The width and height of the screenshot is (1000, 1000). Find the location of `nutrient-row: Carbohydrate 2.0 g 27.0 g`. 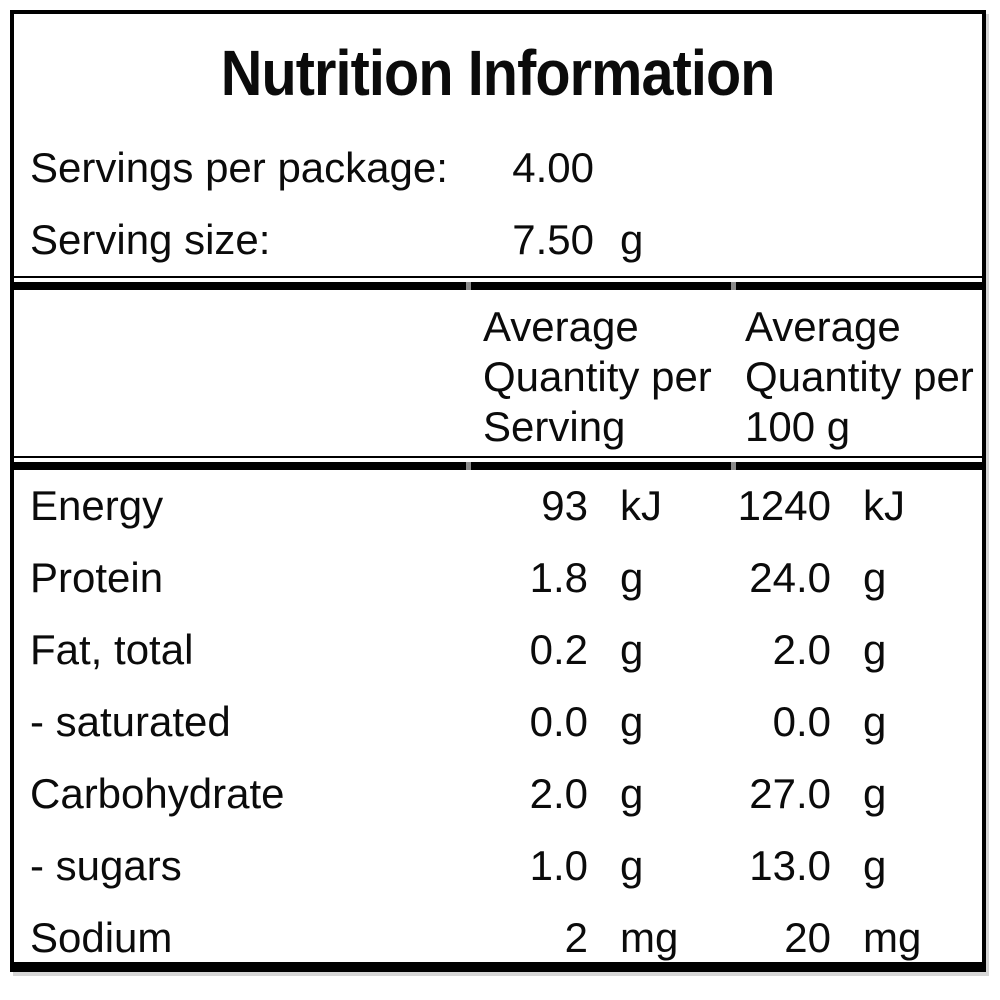

nutrient-row: Carbohydrate 2.0 g 27.0 g is located at coordinates (498, 794).